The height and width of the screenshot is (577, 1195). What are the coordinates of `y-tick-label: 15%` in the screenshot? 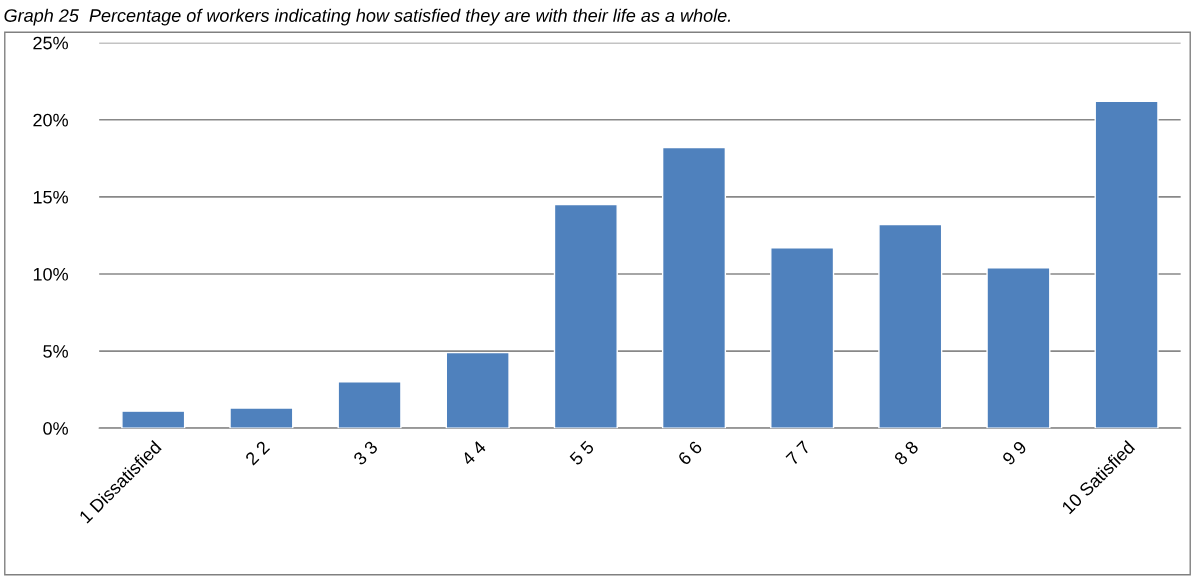 It's located at (50, 197).